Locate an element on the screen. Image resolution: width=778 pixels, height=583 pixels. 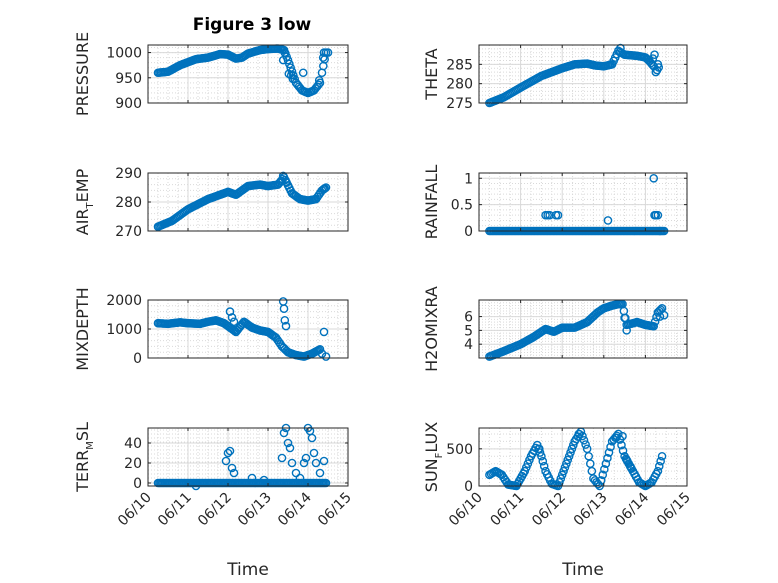
y-tick-label: 2000 is located at coordinates (124, 301).